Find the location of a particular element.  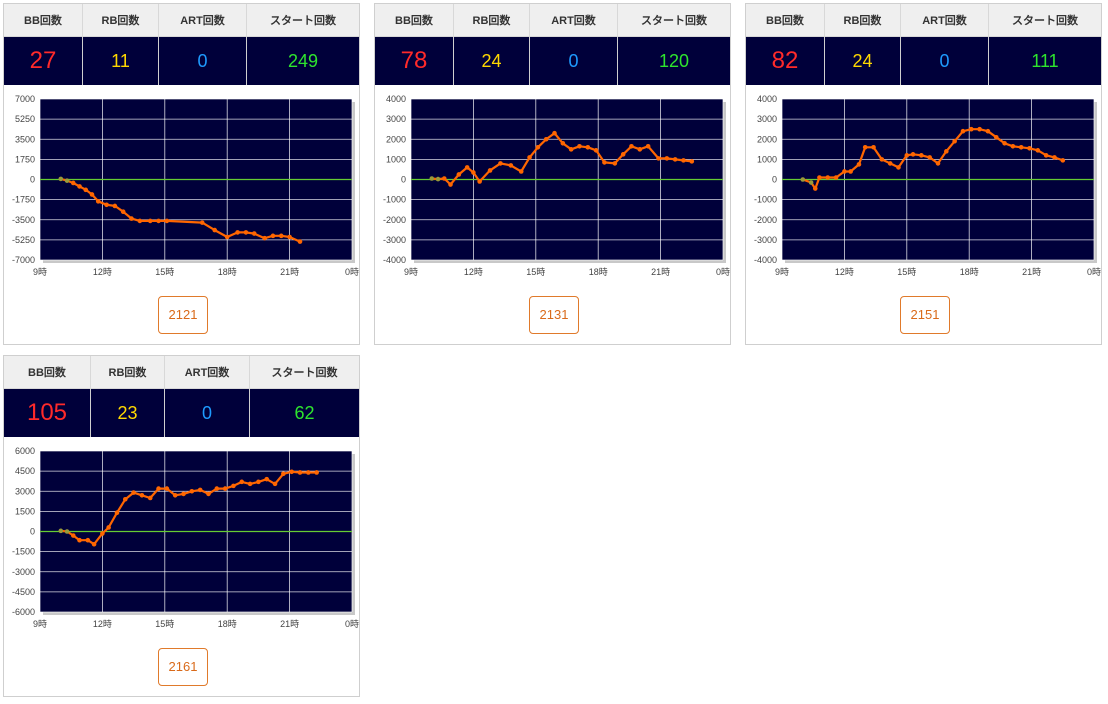

bb-count-value: 78 is located at coordinates (414, 60).